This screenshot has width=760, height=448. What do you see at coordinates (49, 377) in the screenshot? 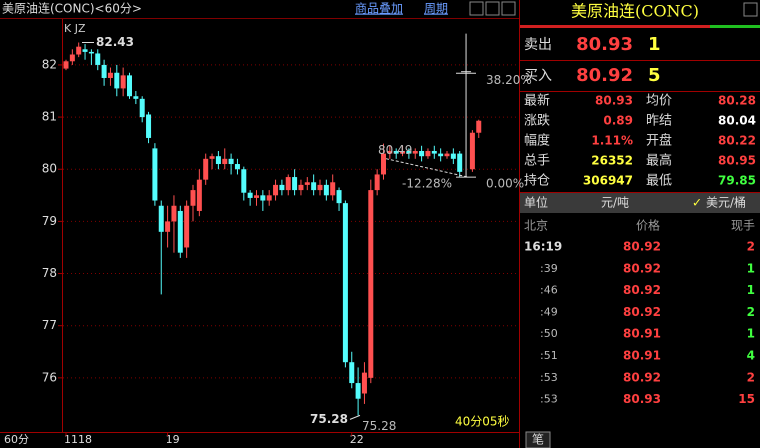
I see `y-tick-label: 76` at bounding box center [49, 377].